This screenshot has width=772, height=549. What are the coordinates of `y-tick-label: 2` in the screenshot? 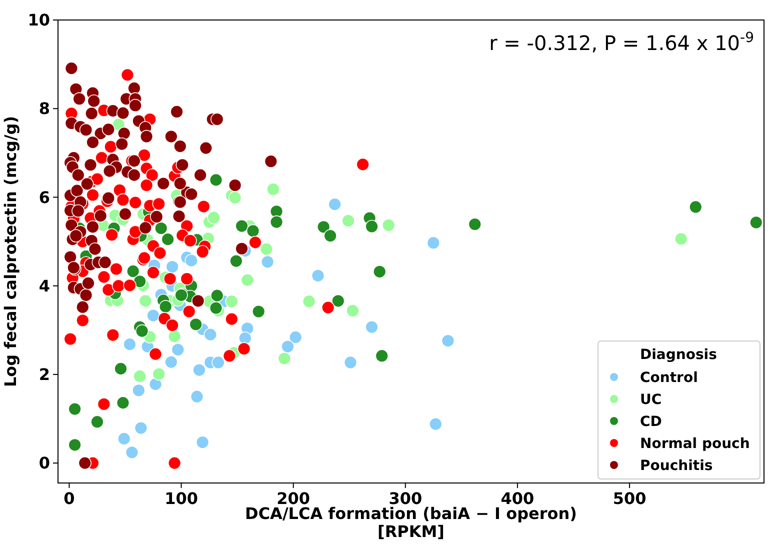 It's located at (44, 374).